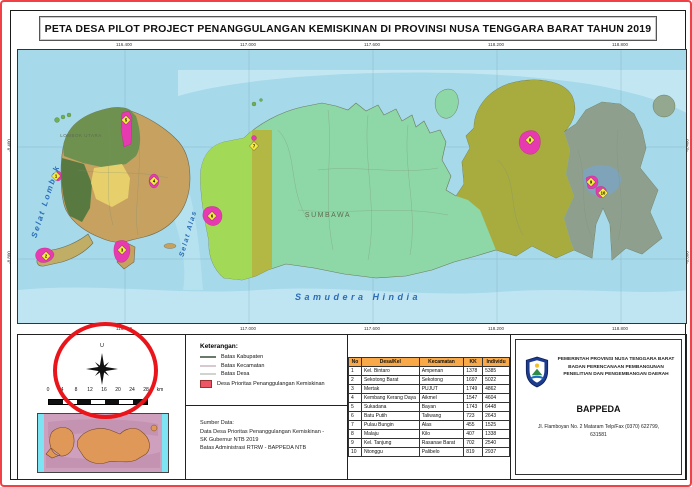 This screenshot has height=487, width=692. Describe the element at coordinates (355, 434) in the screenshot. I see `table-cell: 8` at that location.